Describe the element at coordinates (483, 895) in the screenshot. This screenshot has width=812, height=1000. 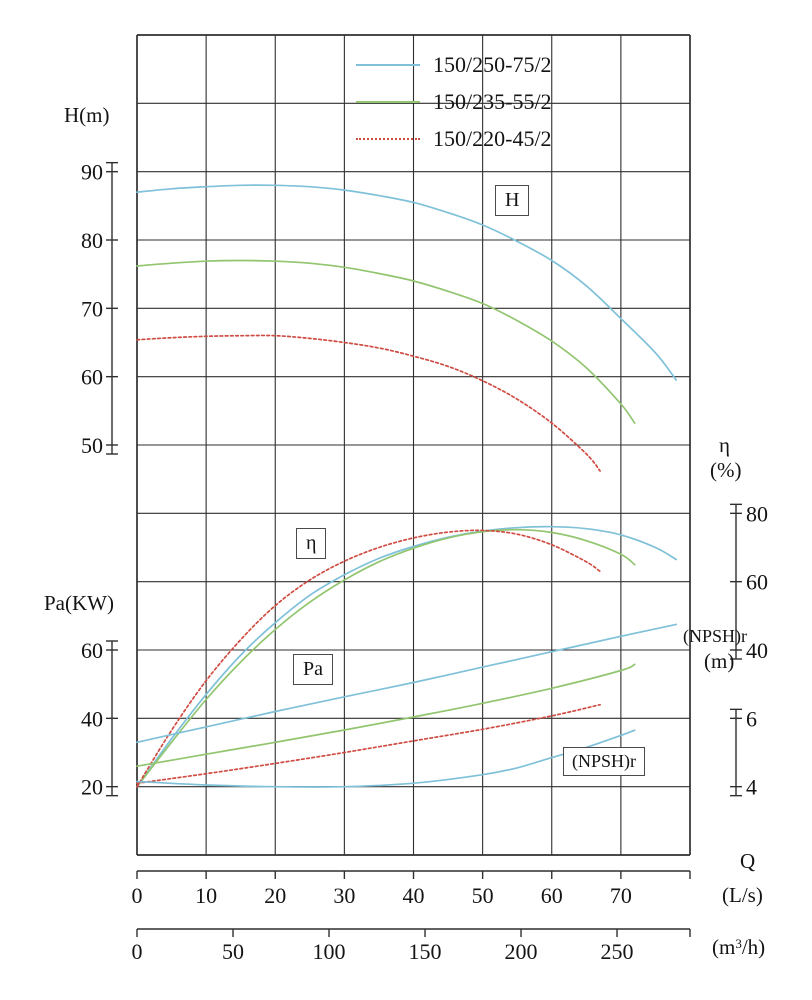
I see `q-ls-tick-label: 50` at that location.